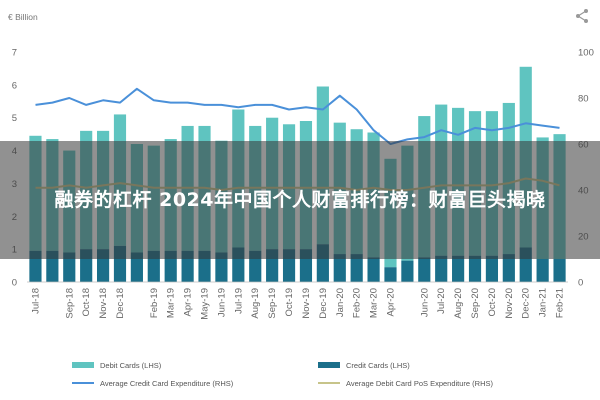  What do you see at coordinates (390, 302) in the screenshot?
I see `x-tick-label: Apr-20` at bounding box center [390, 302].